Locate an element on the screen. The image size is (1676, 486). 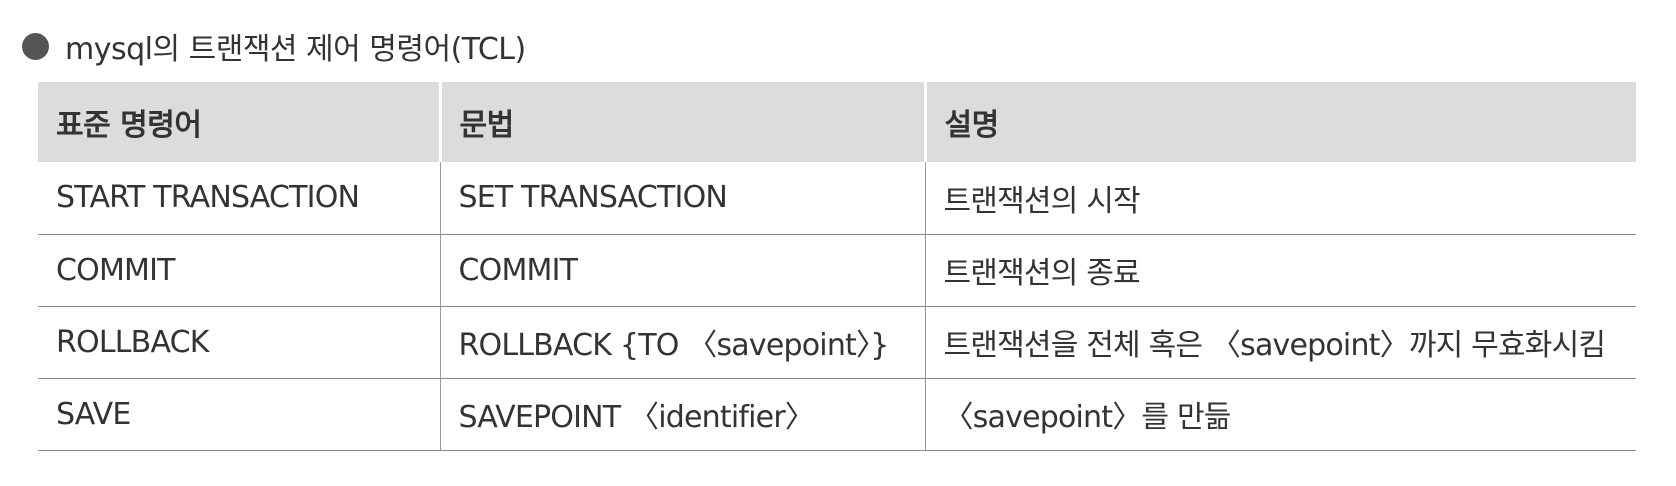
syntax-cell: SAVEPOINT 〈identifier〉 is located at coordinates (682, 414).